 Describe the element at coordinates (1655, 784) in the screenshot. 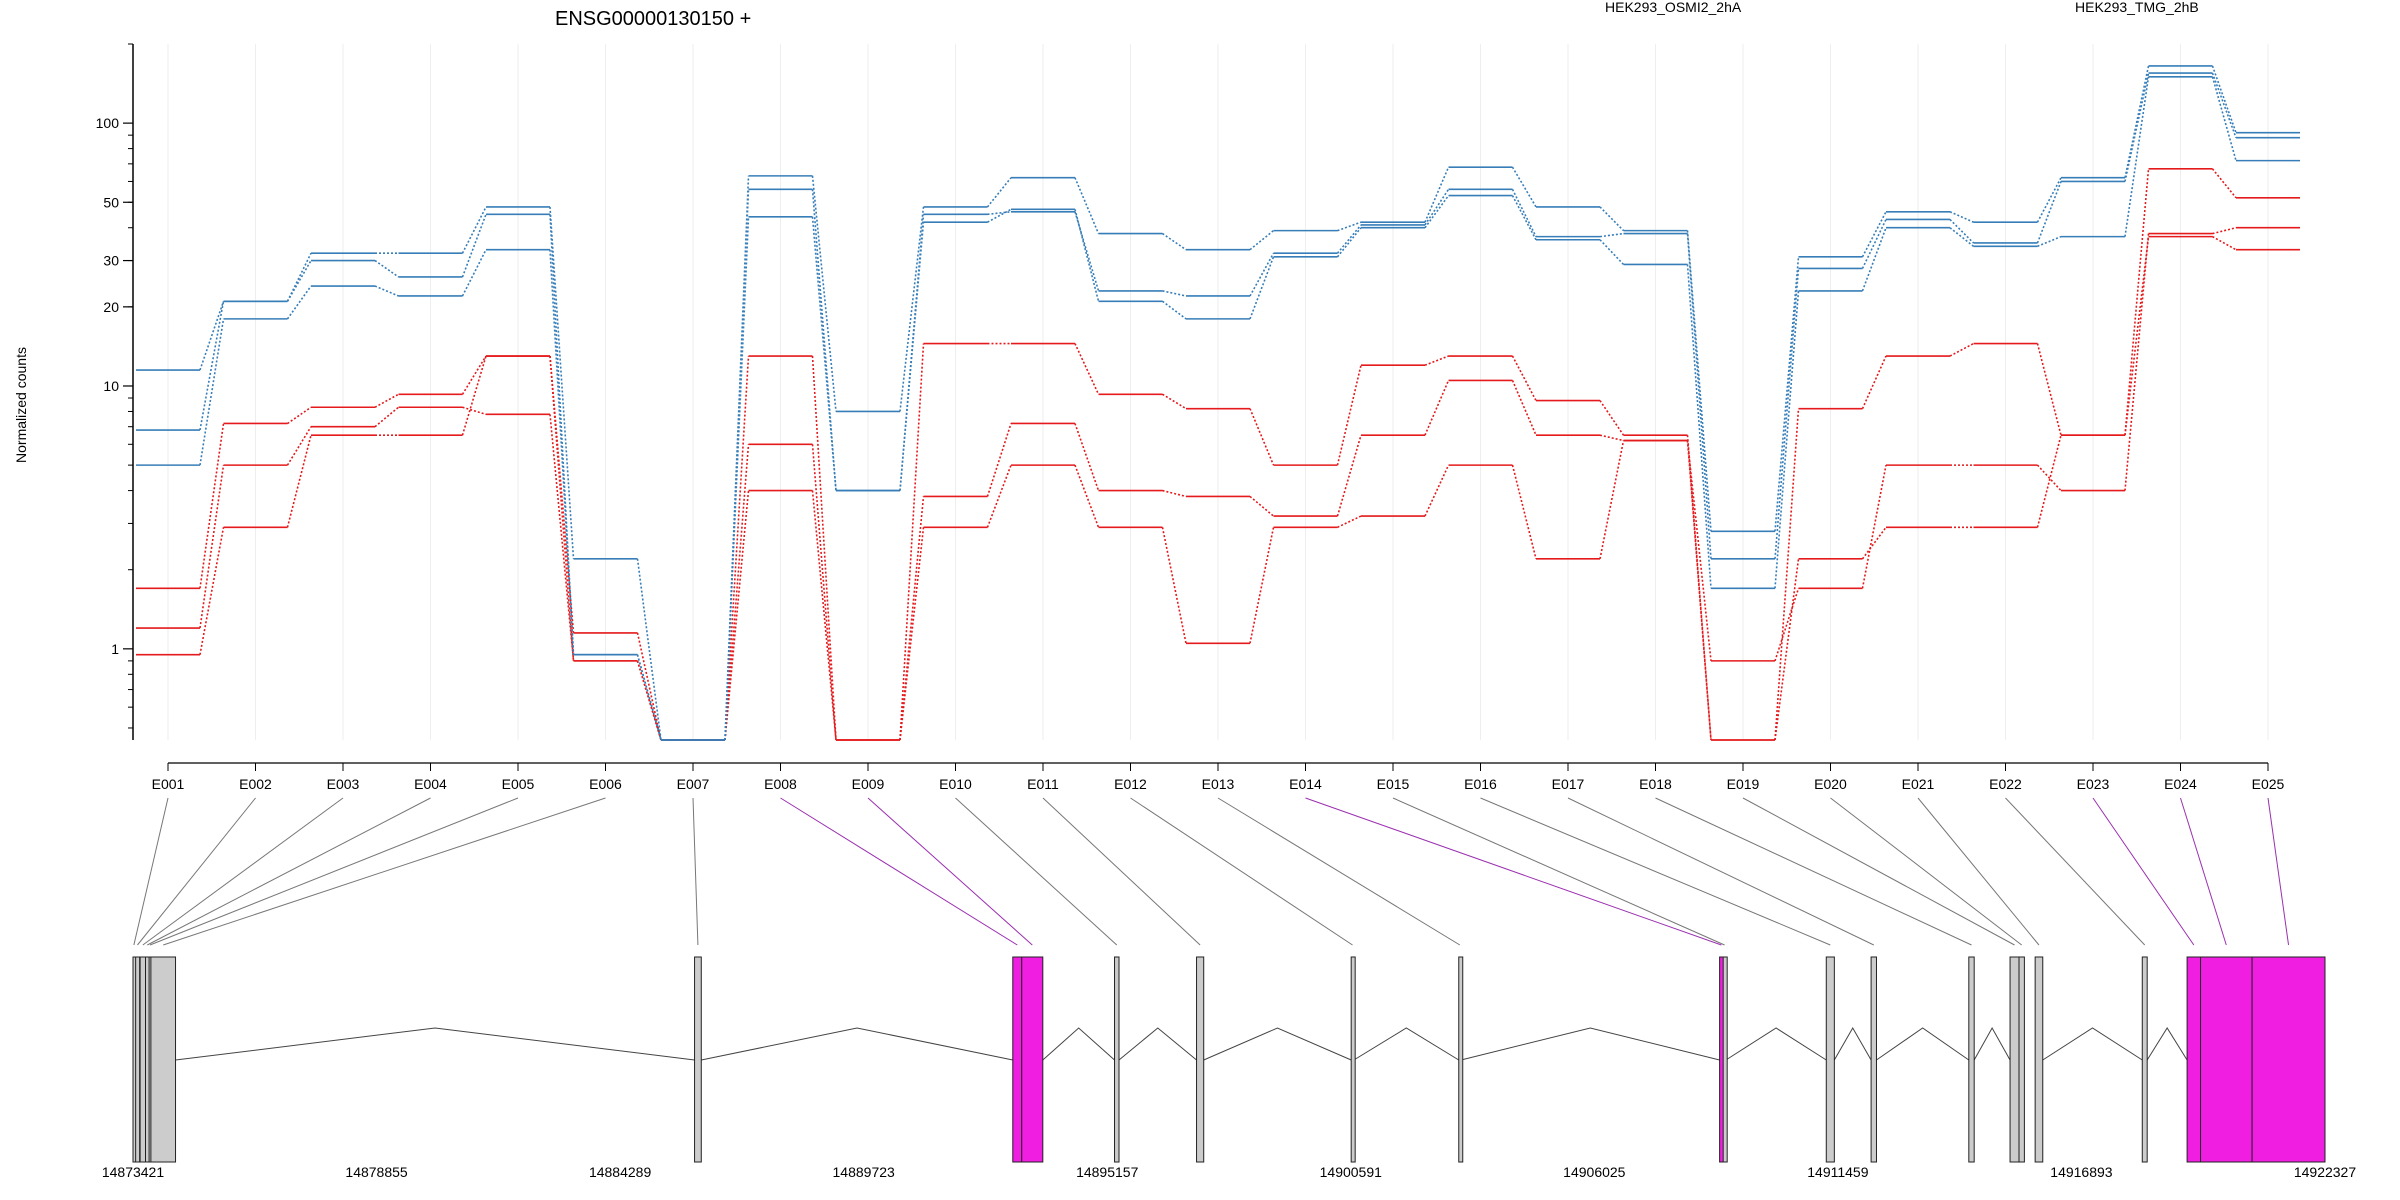

I see `x-tick-label: E018` at that location.